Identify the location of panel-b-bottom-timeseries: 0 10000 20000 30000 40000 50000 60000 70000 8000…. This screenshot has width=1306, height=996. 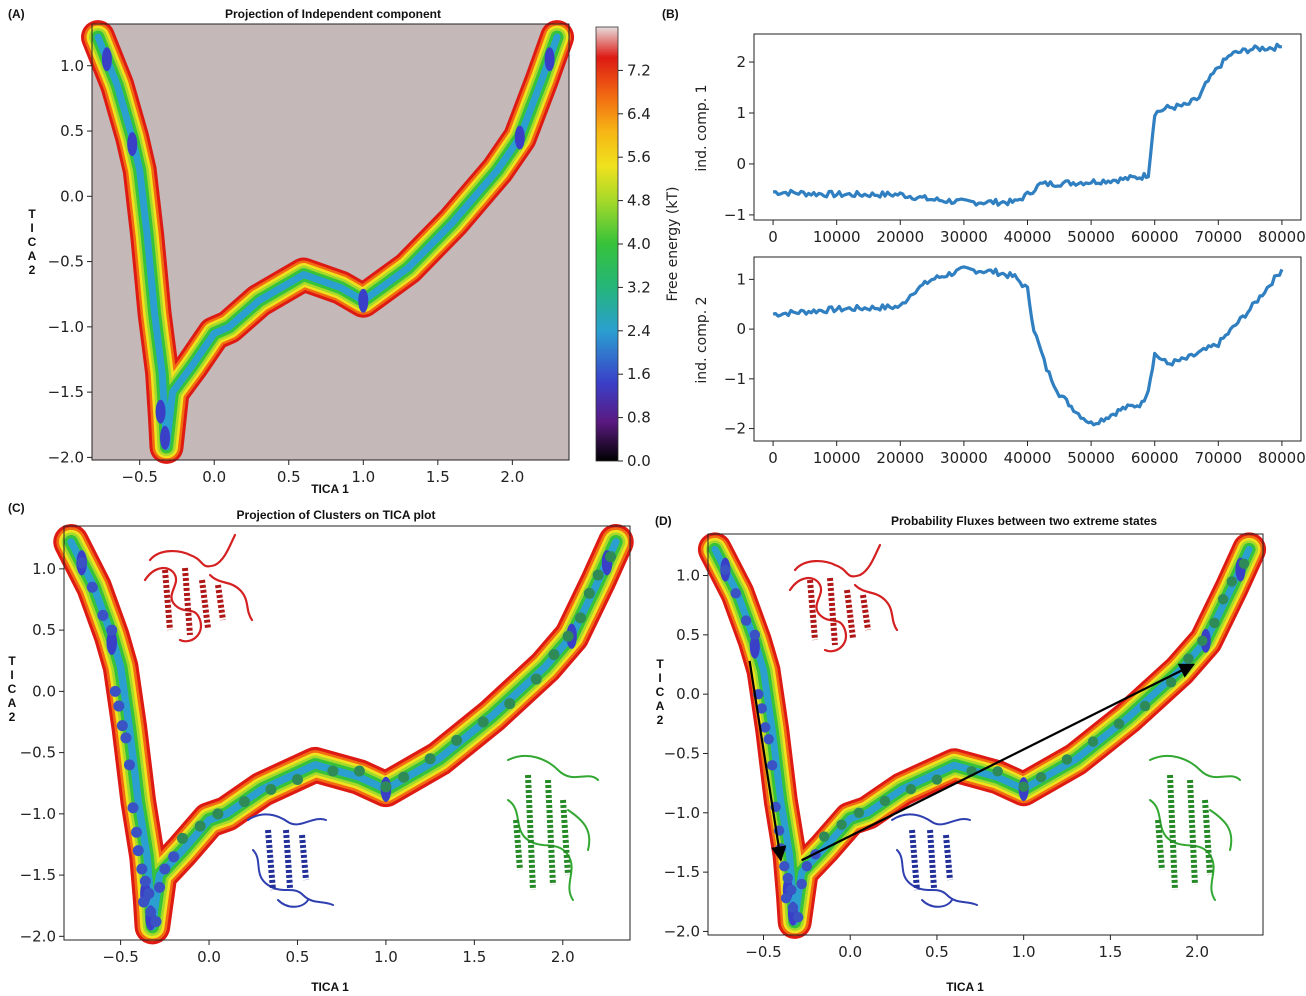
(1000, 361).